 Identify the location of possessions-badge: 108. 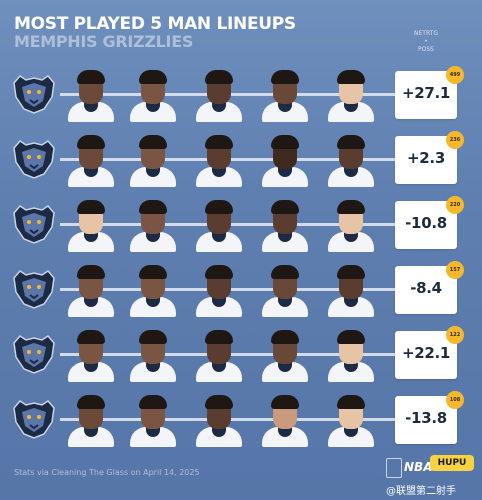
(455, 400).